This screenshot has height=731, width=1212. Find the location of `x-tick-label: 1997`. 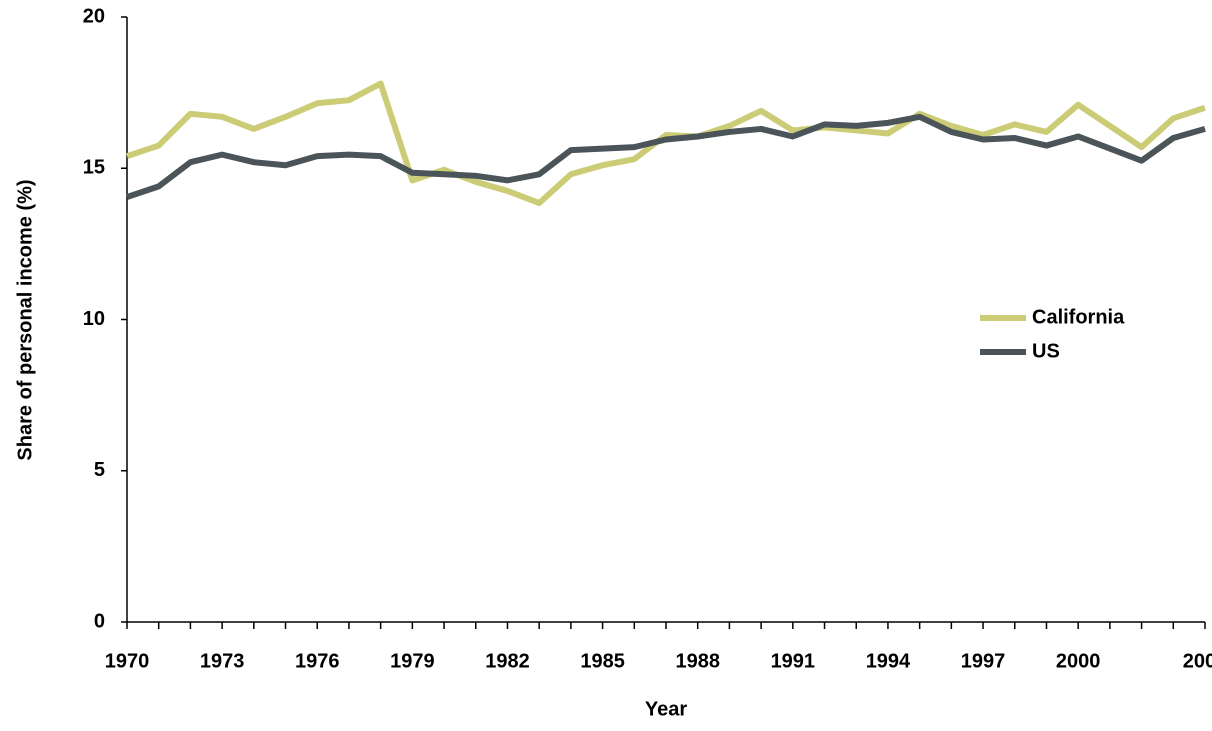

x-tick-label: 1997 is located at coordinates (983, 661).